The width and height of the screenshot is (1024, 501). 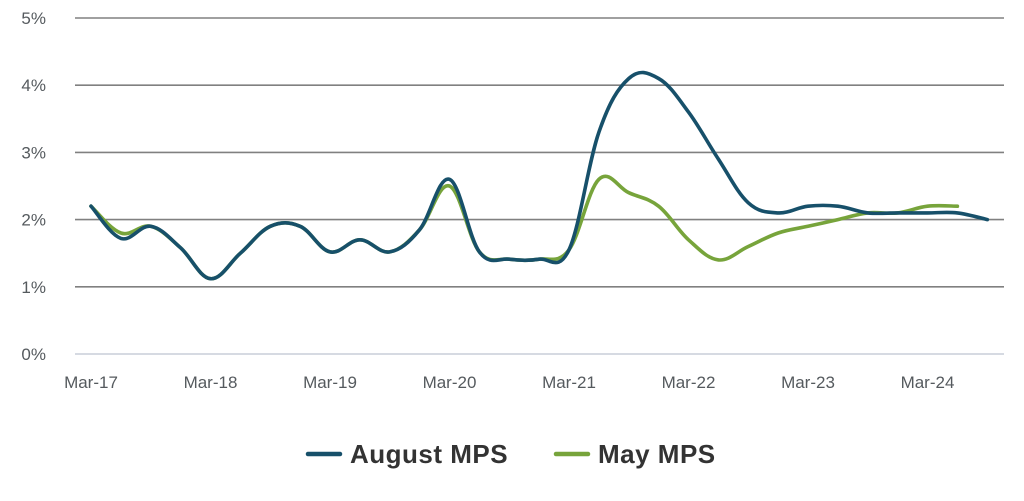 I want to click on legend-label-may-mps: May MPS, so click(x=657, y=454).